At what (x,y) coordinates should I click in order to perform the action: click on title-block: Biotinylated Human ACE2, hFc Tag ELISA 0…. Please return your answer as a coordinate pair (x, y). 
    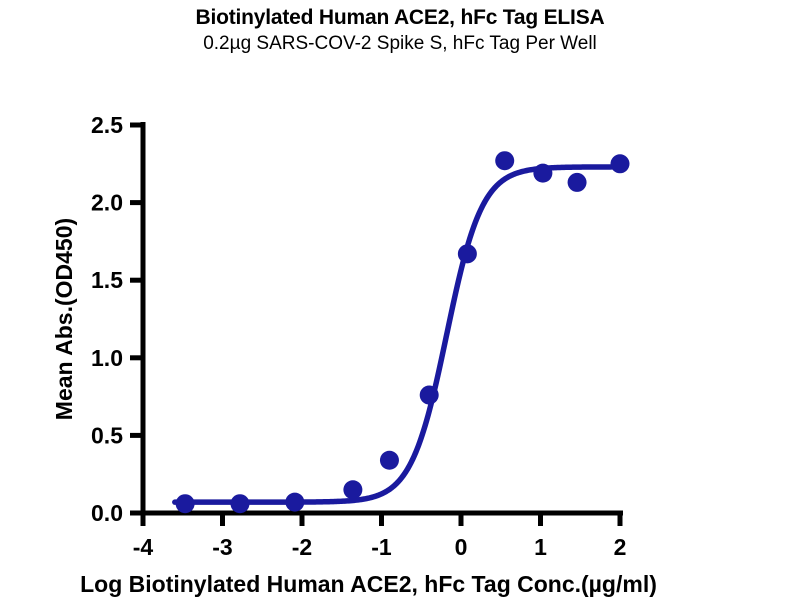
    Looking at the image, I should click on (400, 28).